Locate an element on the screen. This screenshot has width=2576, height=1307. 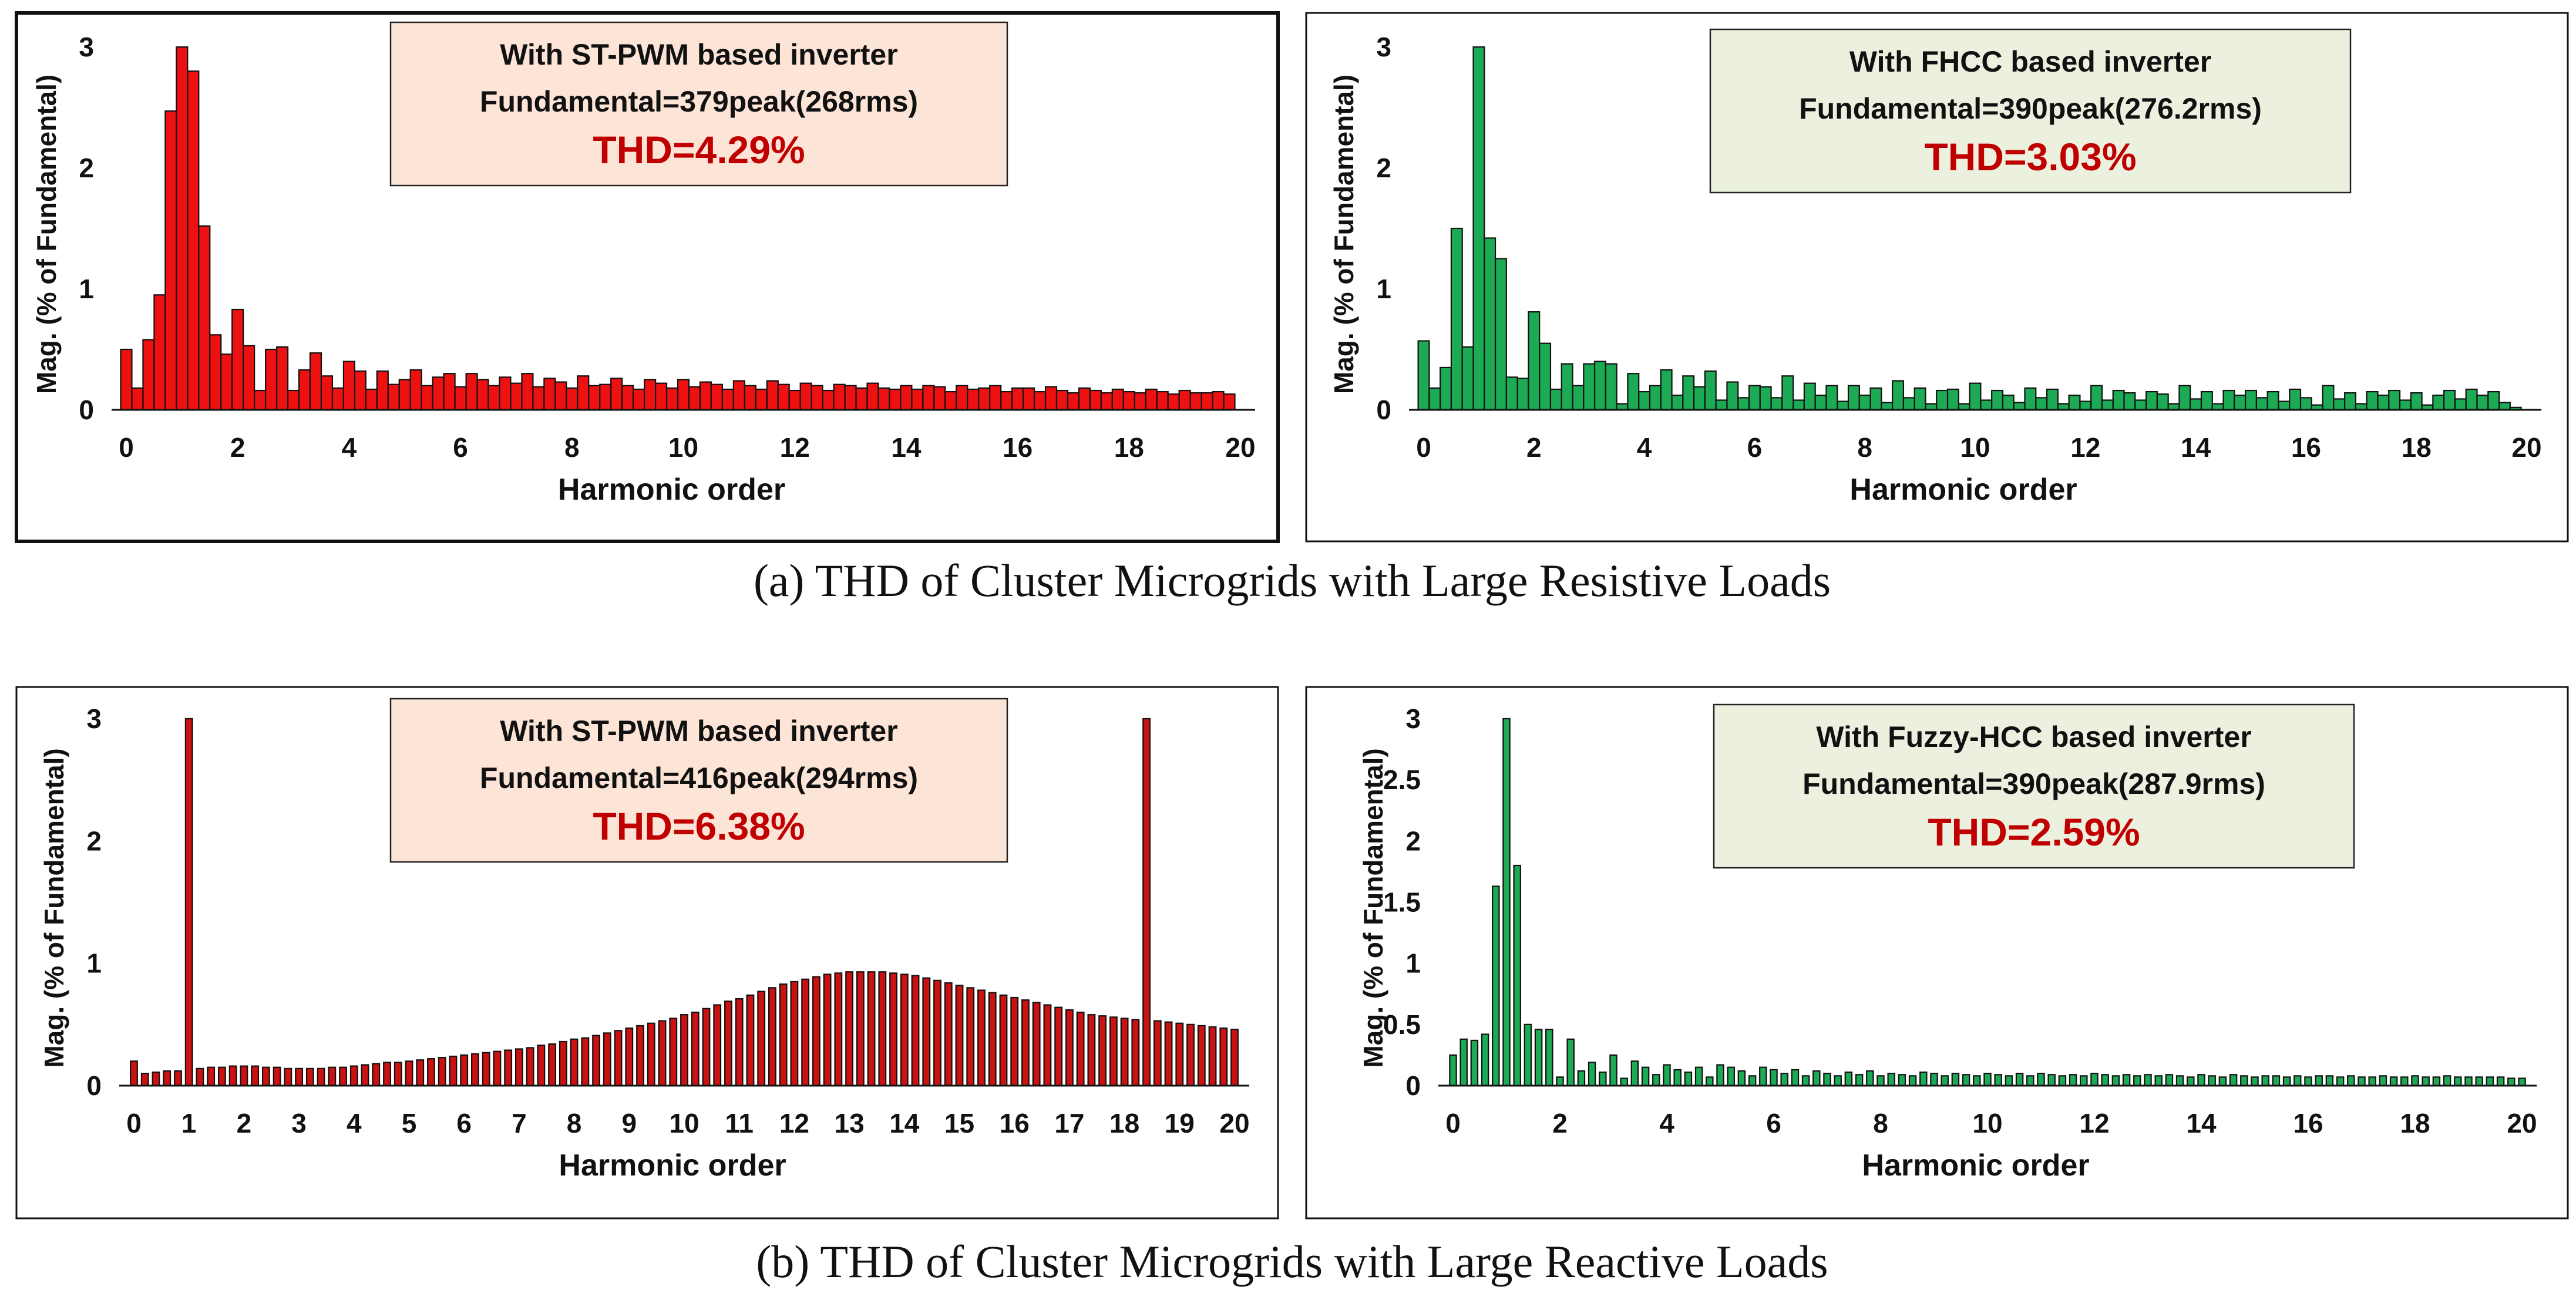
x-axis-label: Harmonic order is located at coordinates (1975, 1165).